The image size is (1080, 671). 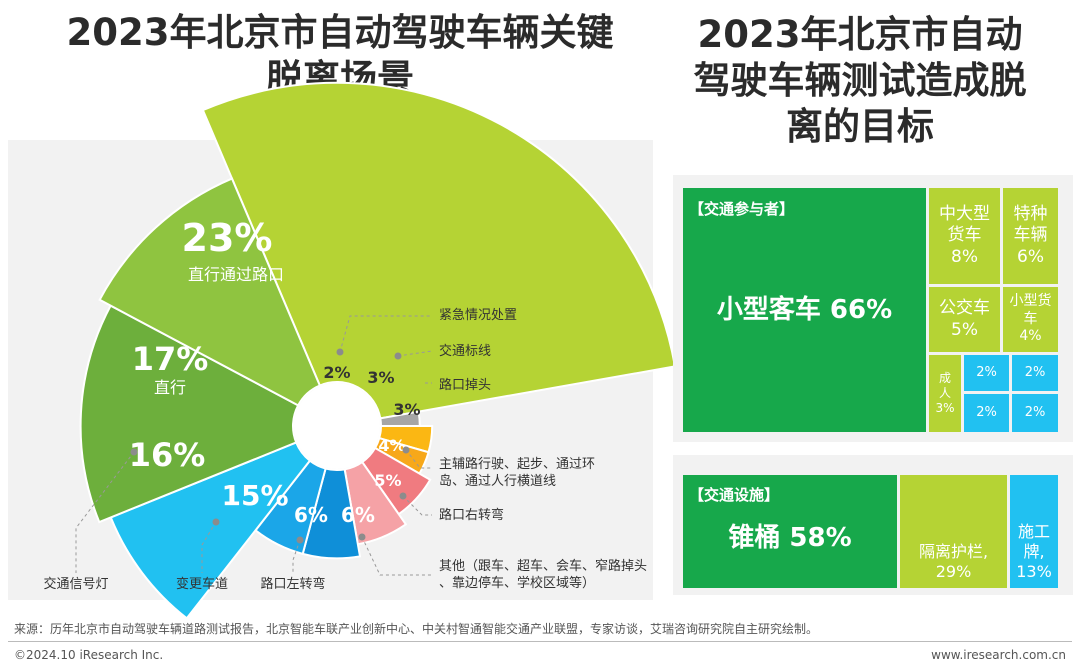 What do you see at coordinates (517, 464) in the screenshot?
I see `rose-slice-label: 主辅路行驶、起步、通过环` at bounding box center [517, 464].